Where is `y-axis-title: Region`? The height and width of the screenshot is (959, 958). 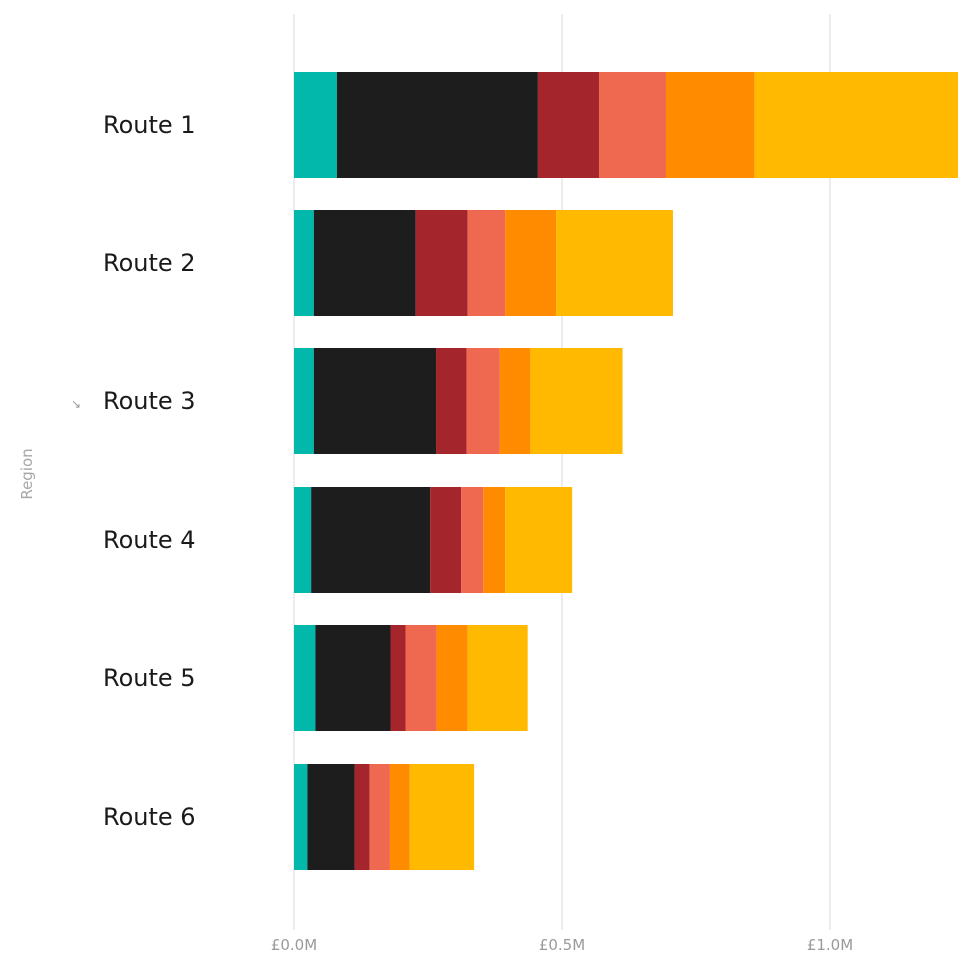 y-axis-title: Region is located at coordinates (27, 473).